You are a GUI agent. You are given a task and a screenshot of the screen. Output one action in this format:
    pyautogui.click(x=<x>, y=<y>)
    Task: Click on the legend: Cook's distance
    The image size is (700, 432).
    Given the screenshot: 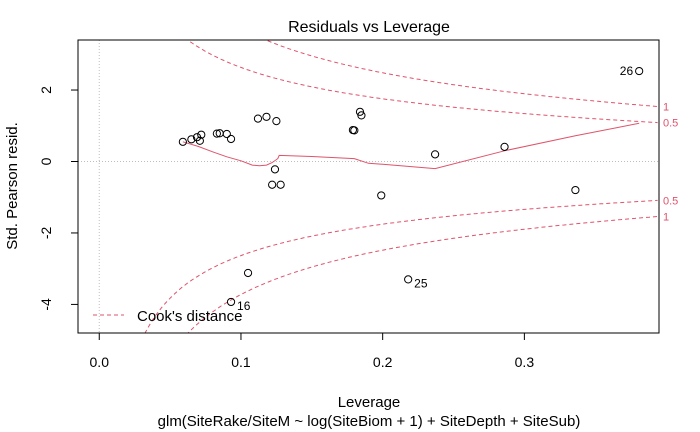 What is the action you would take?
    pyautogui.click(x=167, y=316)
    